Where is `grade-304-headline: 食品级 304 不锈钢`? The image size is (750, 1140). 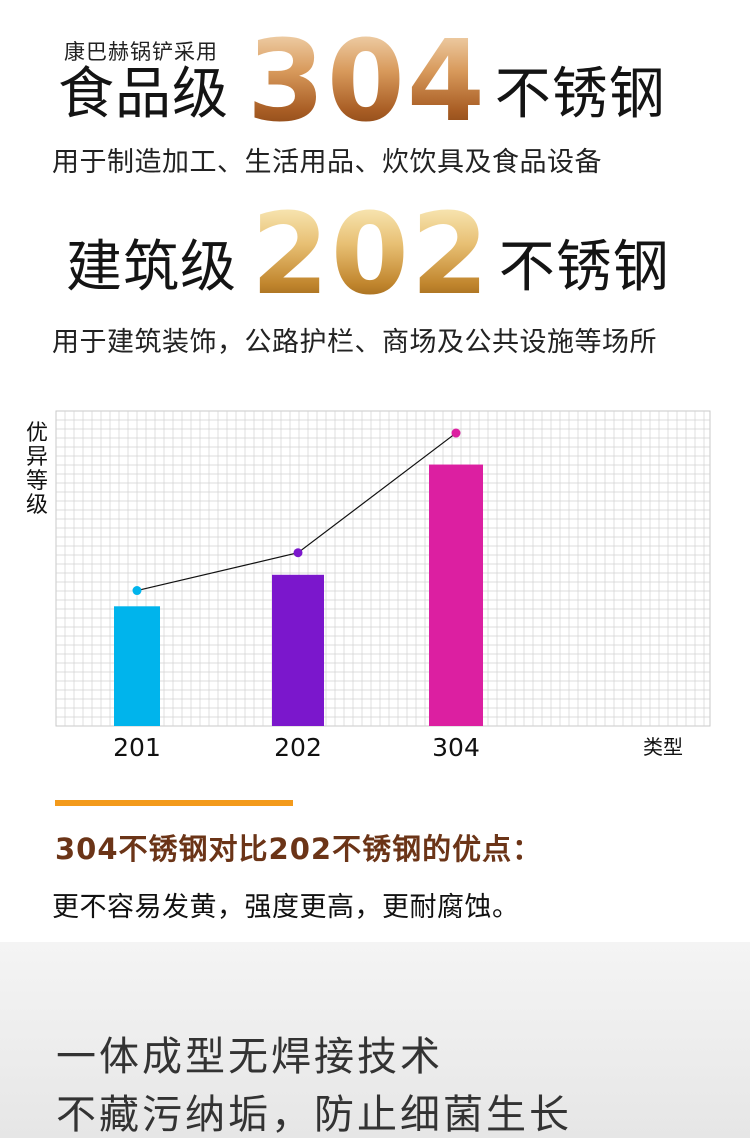
grade-304-headline: 食品级 304 不锈钢 is located at coordinates (362, 85).